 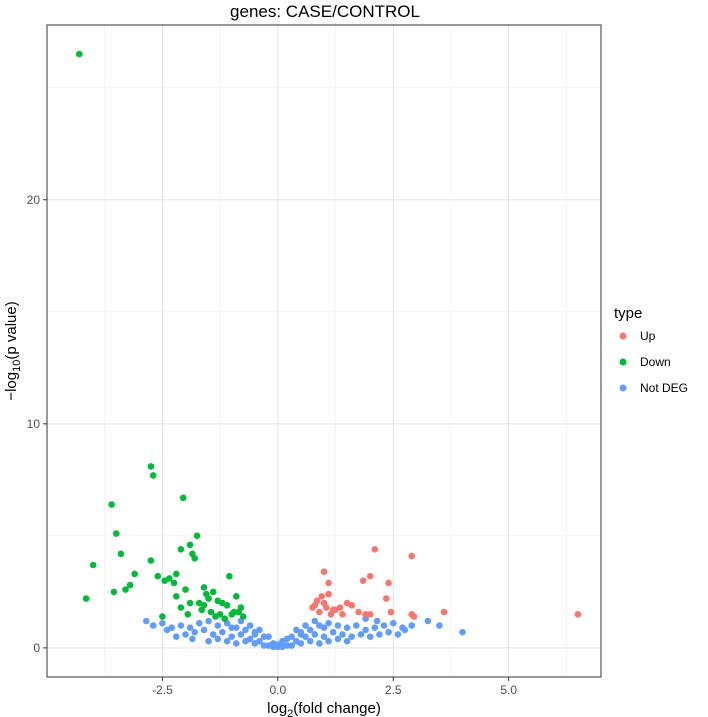 What do you see at coordinates (290, 712) in the screenshot?
I see `x-axis-title-subscript: 2` at bounding box center [290, 712].